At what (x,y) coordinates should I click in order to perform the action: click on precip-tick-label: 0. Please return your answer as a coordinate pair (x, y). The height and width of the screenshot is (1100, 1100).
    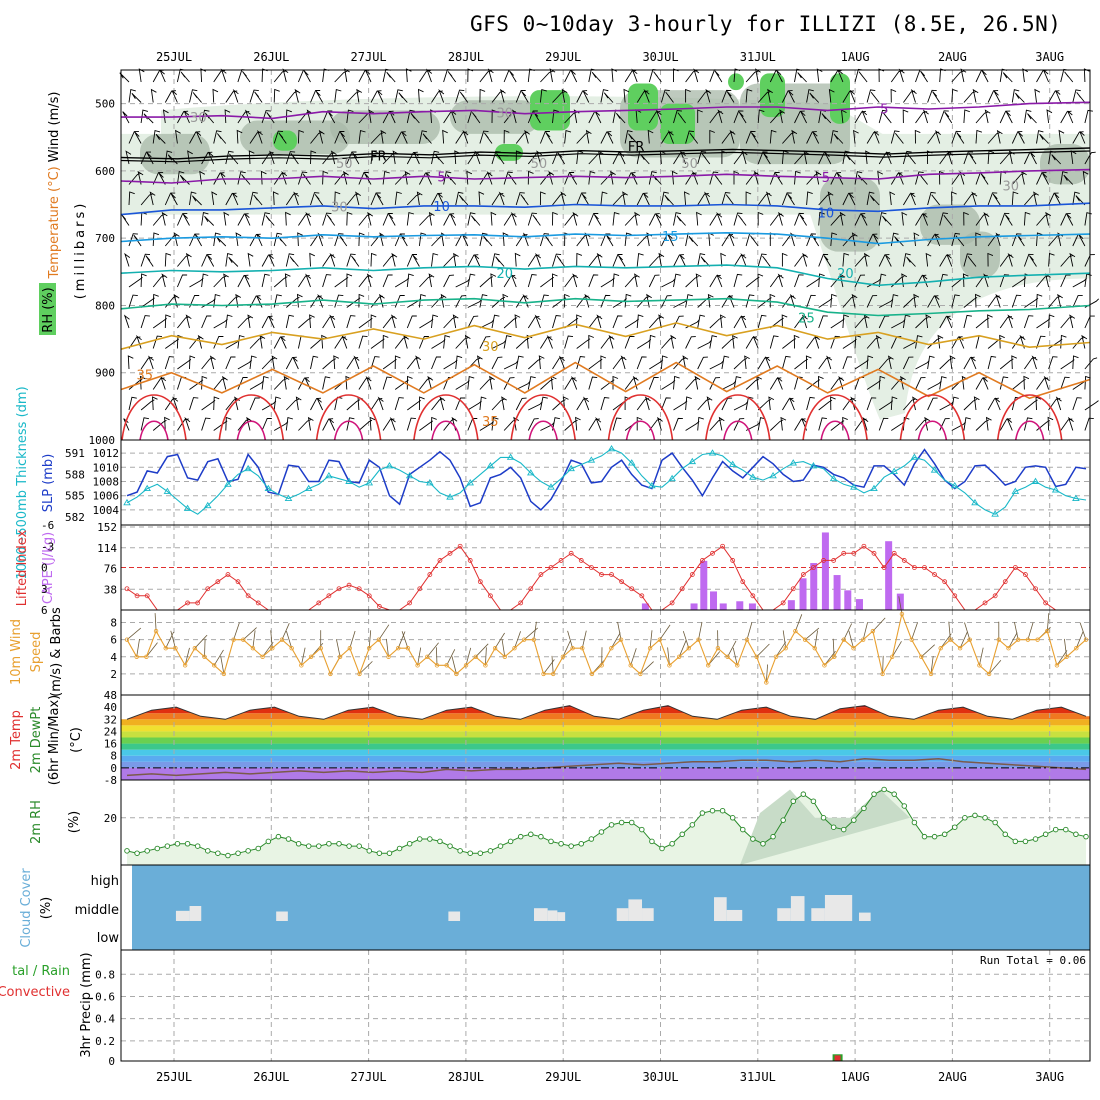
    Looking at the image, I should click on (111, 1061).